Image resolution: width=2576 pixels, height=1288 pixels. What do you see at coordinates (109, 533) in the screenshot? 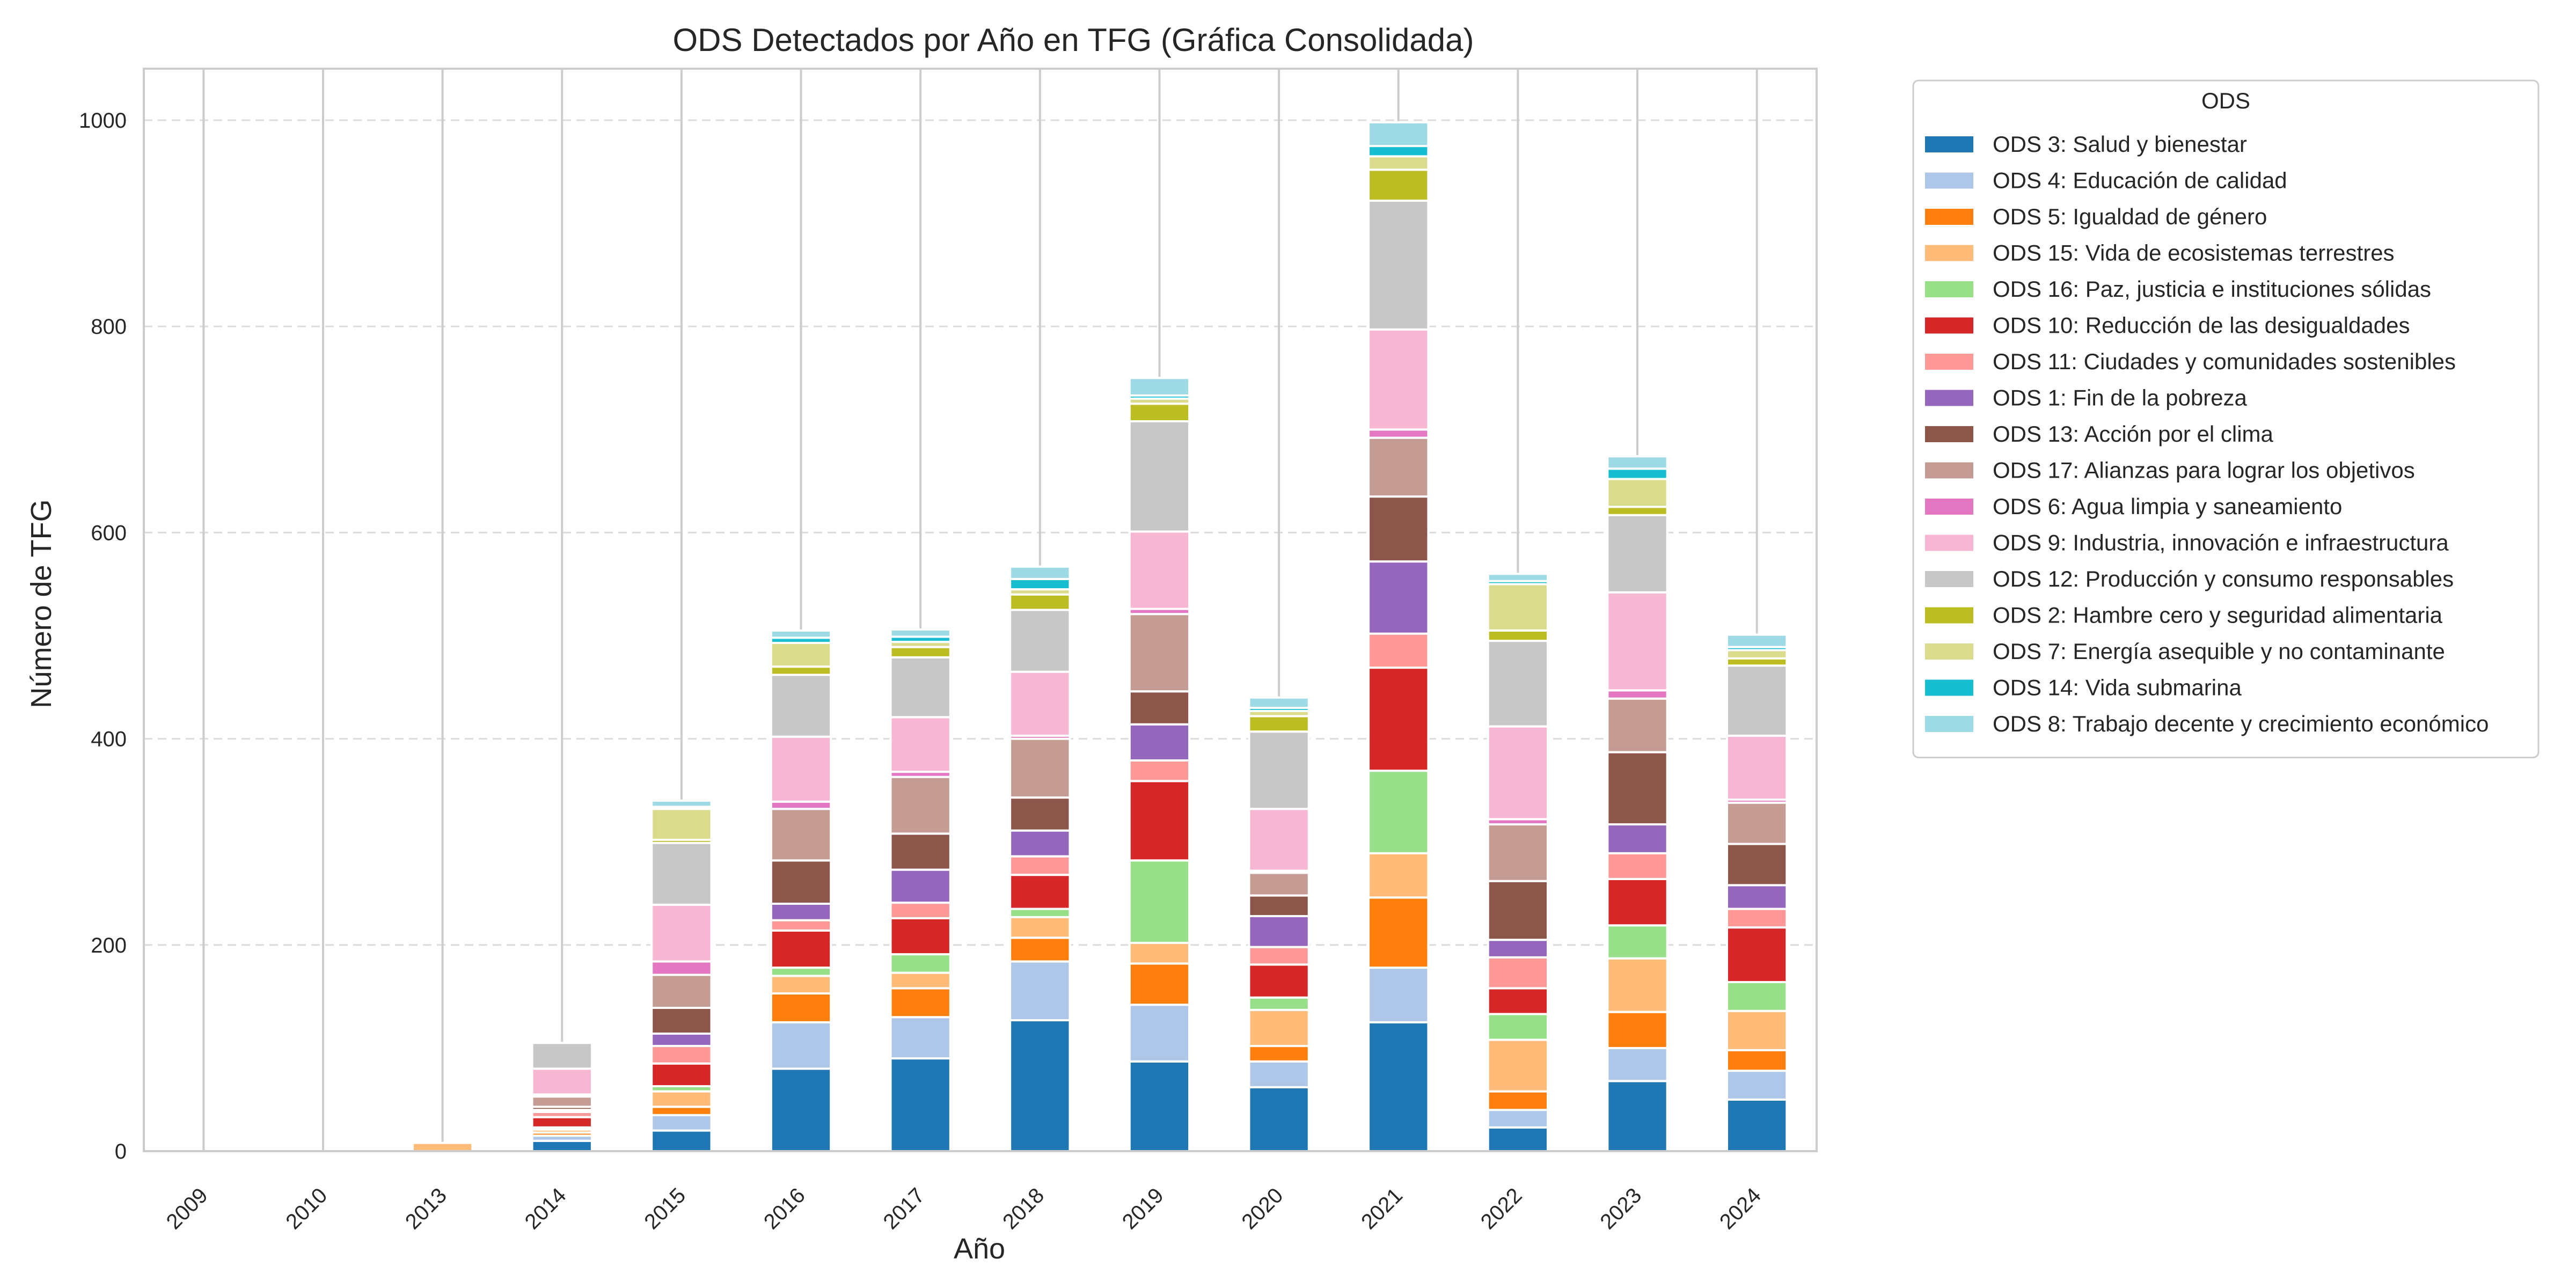
I see `y-tick-label: 600` at bounding box center [109, 533].